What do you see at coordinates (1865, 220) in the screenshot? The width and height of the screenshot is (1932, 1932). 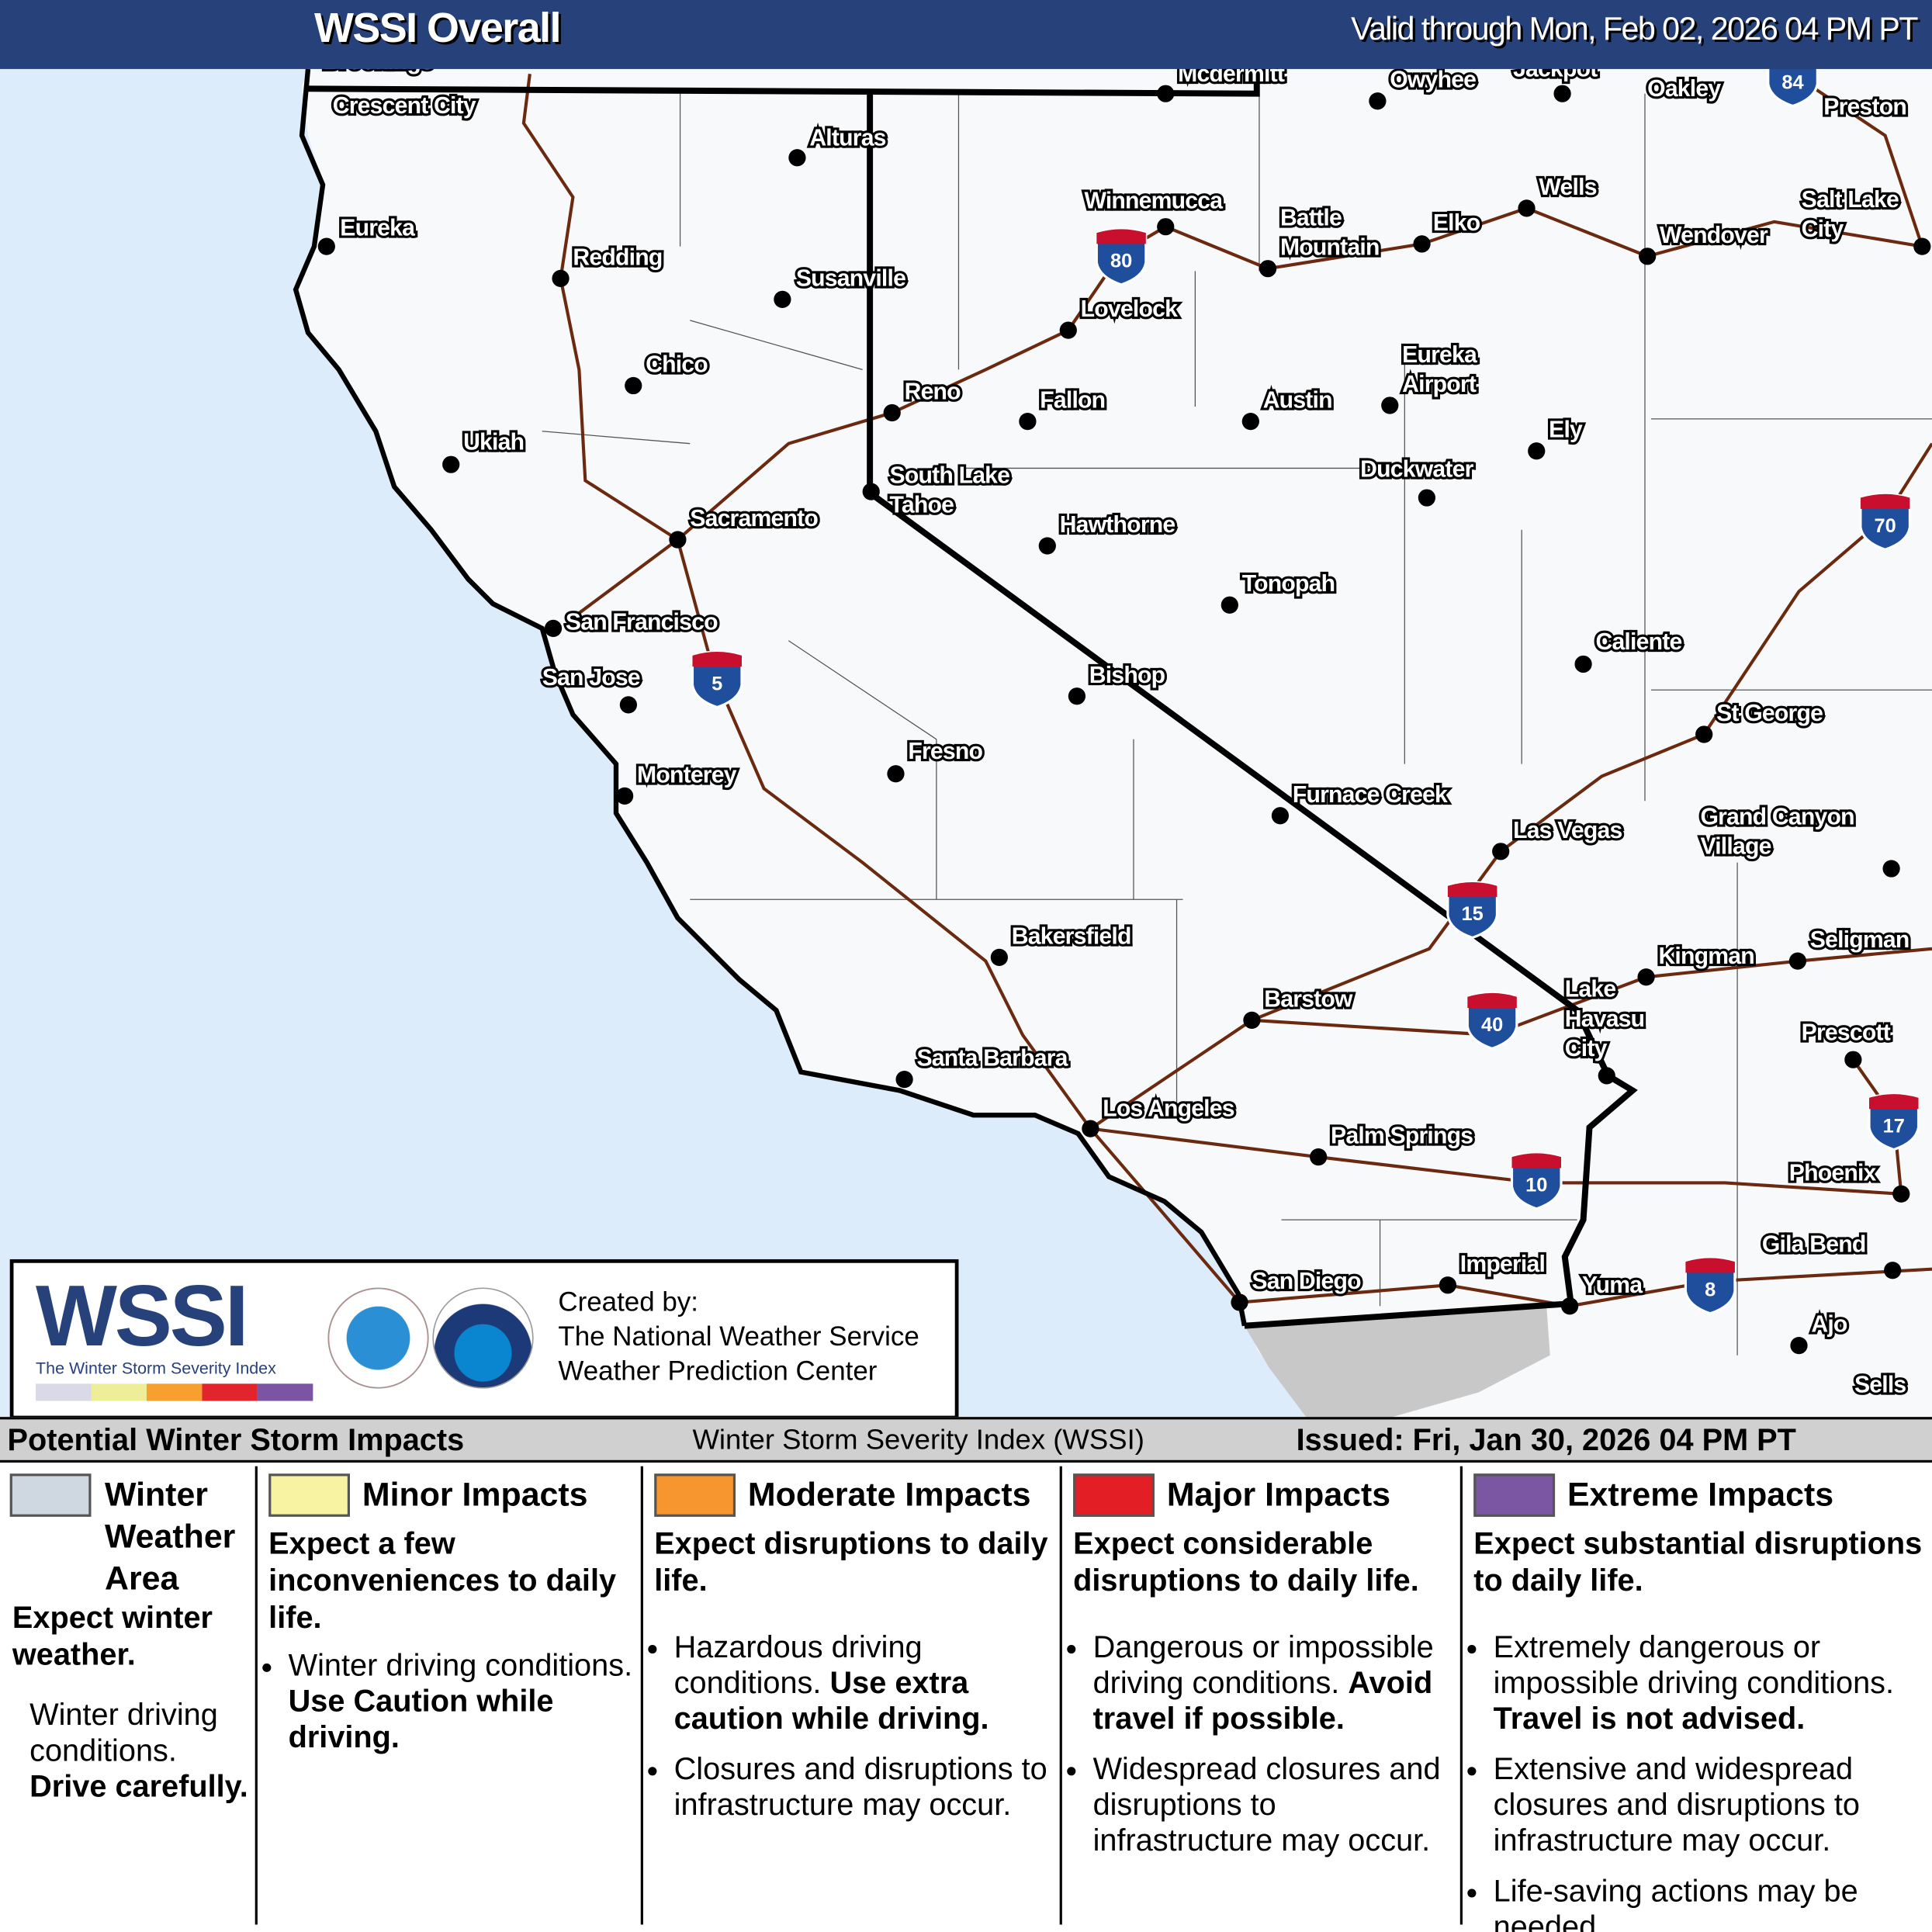 I see `city-salt-lake-city: Salt Lake City` at bounding box center [1865, 220].